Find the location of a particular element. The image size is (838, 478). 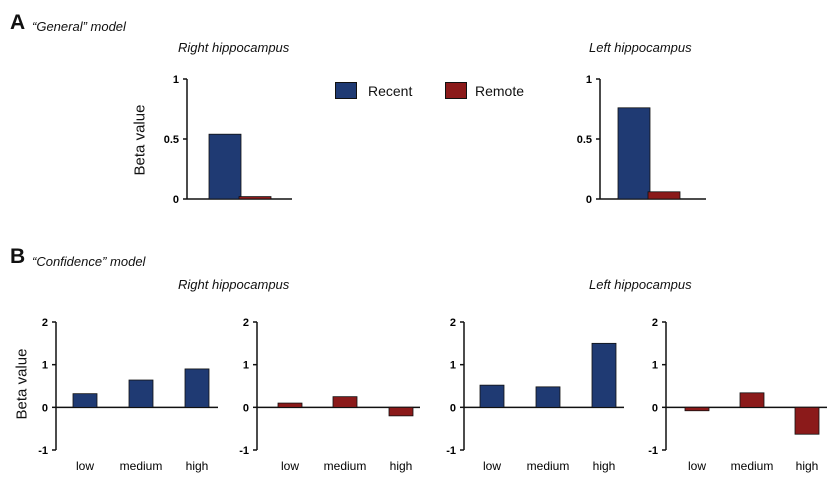

chart-4: -1 0 1 2 low medium high is located at coordinates (535, 395).